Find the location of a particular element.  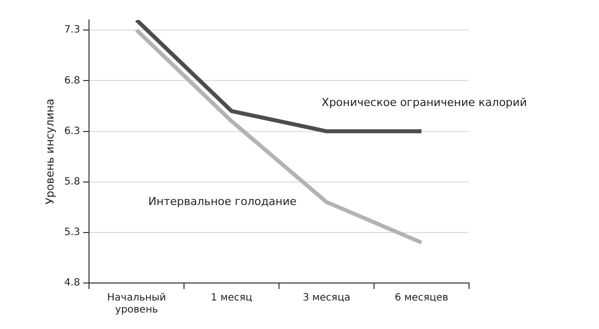

y-tick-label: 5.8 is located at coordinates (72, 182).